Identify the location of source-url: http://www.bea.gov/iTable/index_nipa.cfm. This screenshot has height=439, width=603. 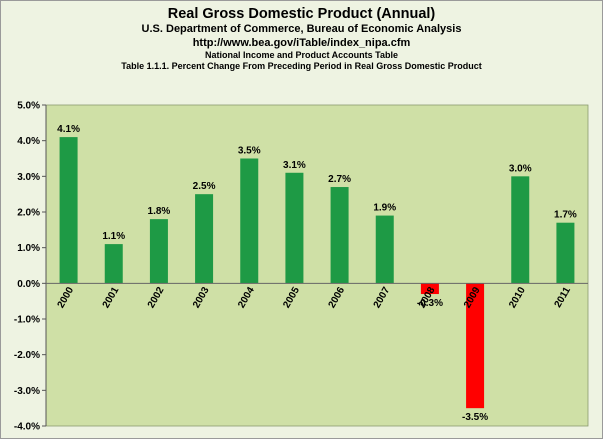
(301, 42).